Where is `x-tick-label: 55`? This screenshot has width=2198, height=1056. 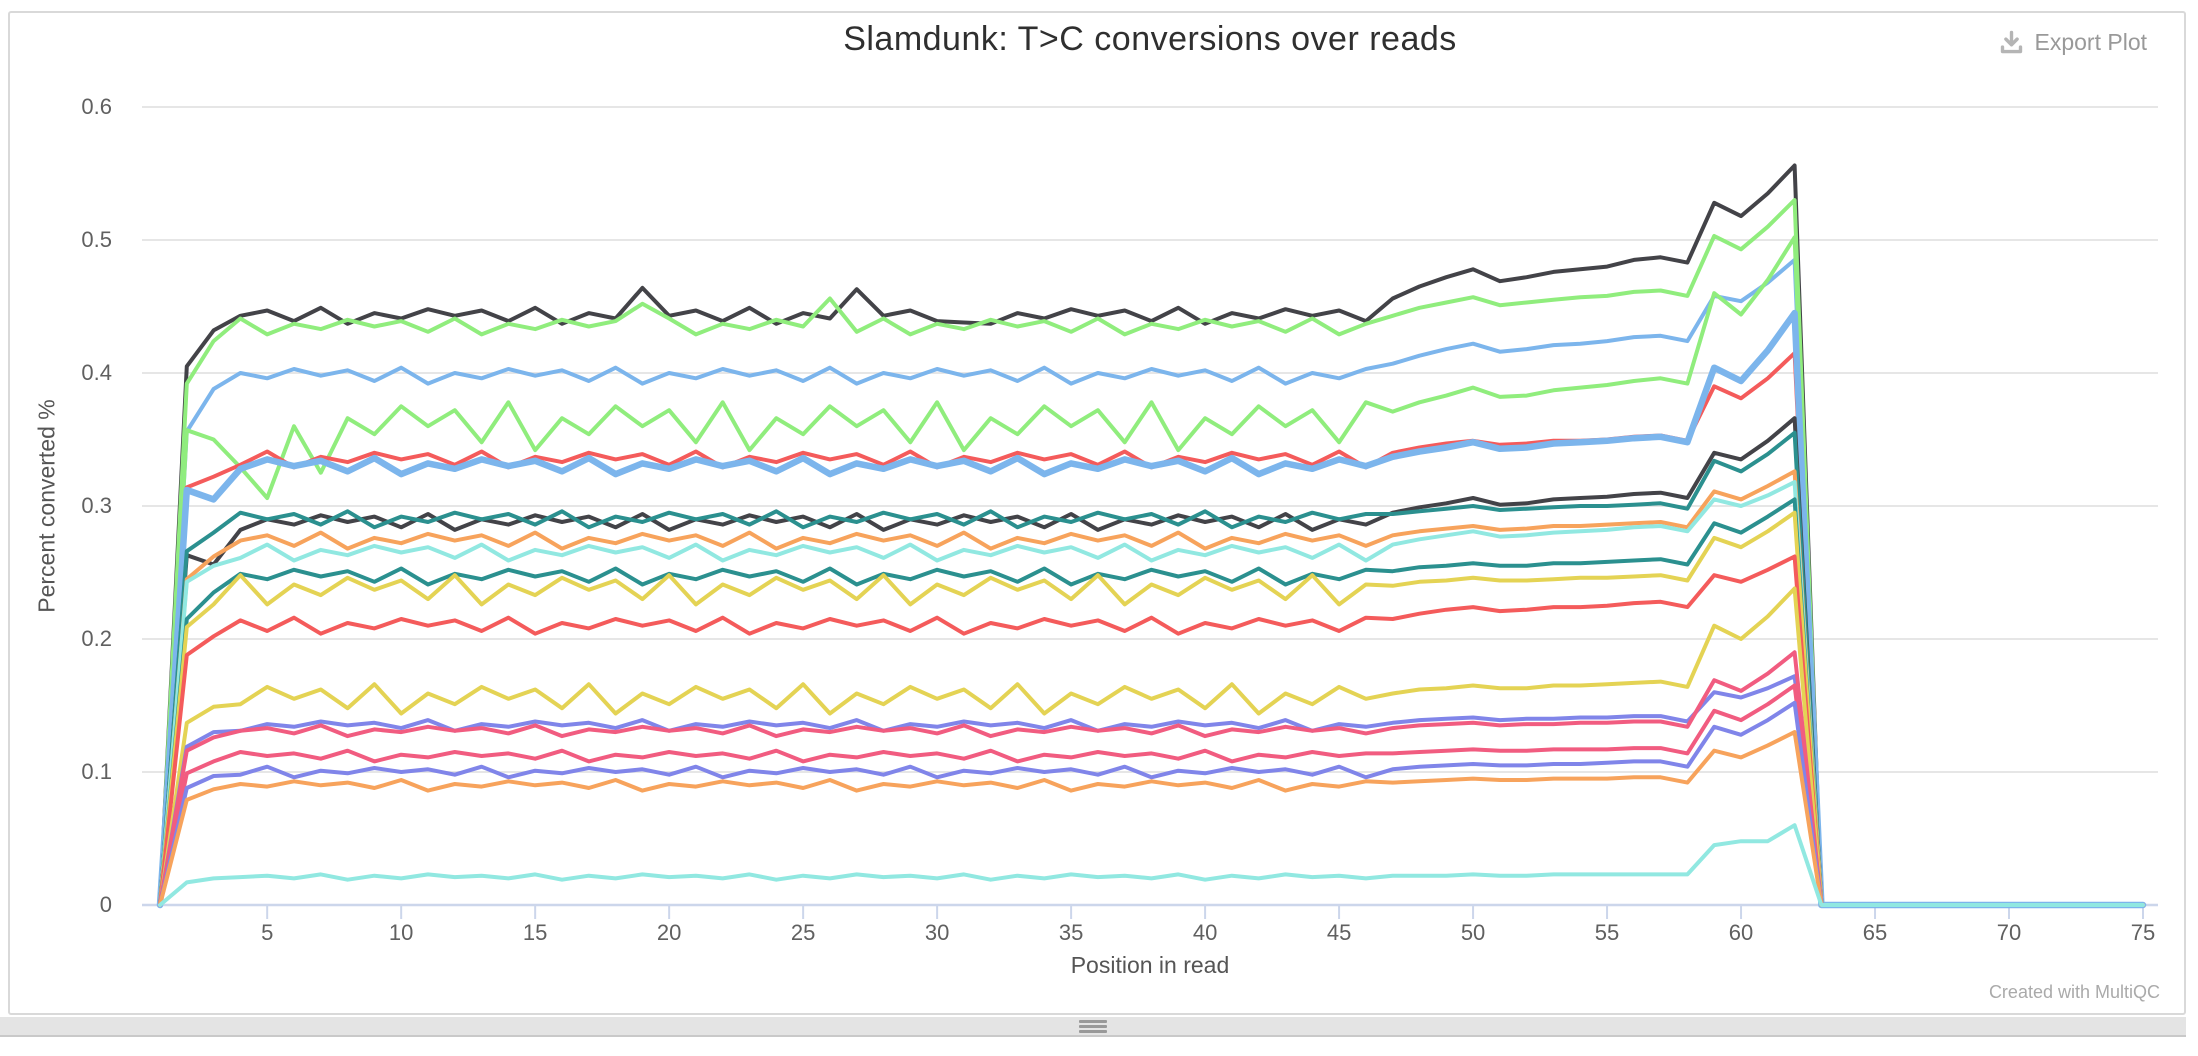
x-tick-label: 55 is located at coordinates (1607, 932).